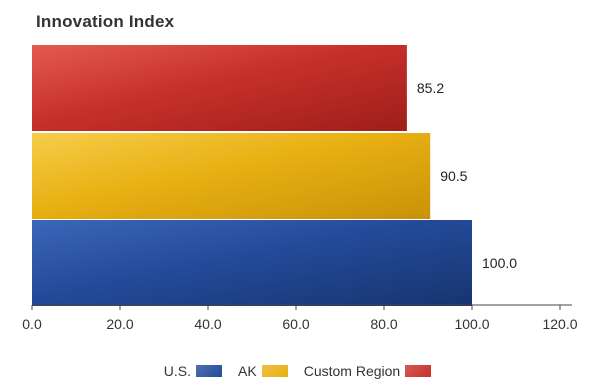 This screenshot has width=595, height=386. I want to click on legend-item-u-s: U.S., so click(193, 371).